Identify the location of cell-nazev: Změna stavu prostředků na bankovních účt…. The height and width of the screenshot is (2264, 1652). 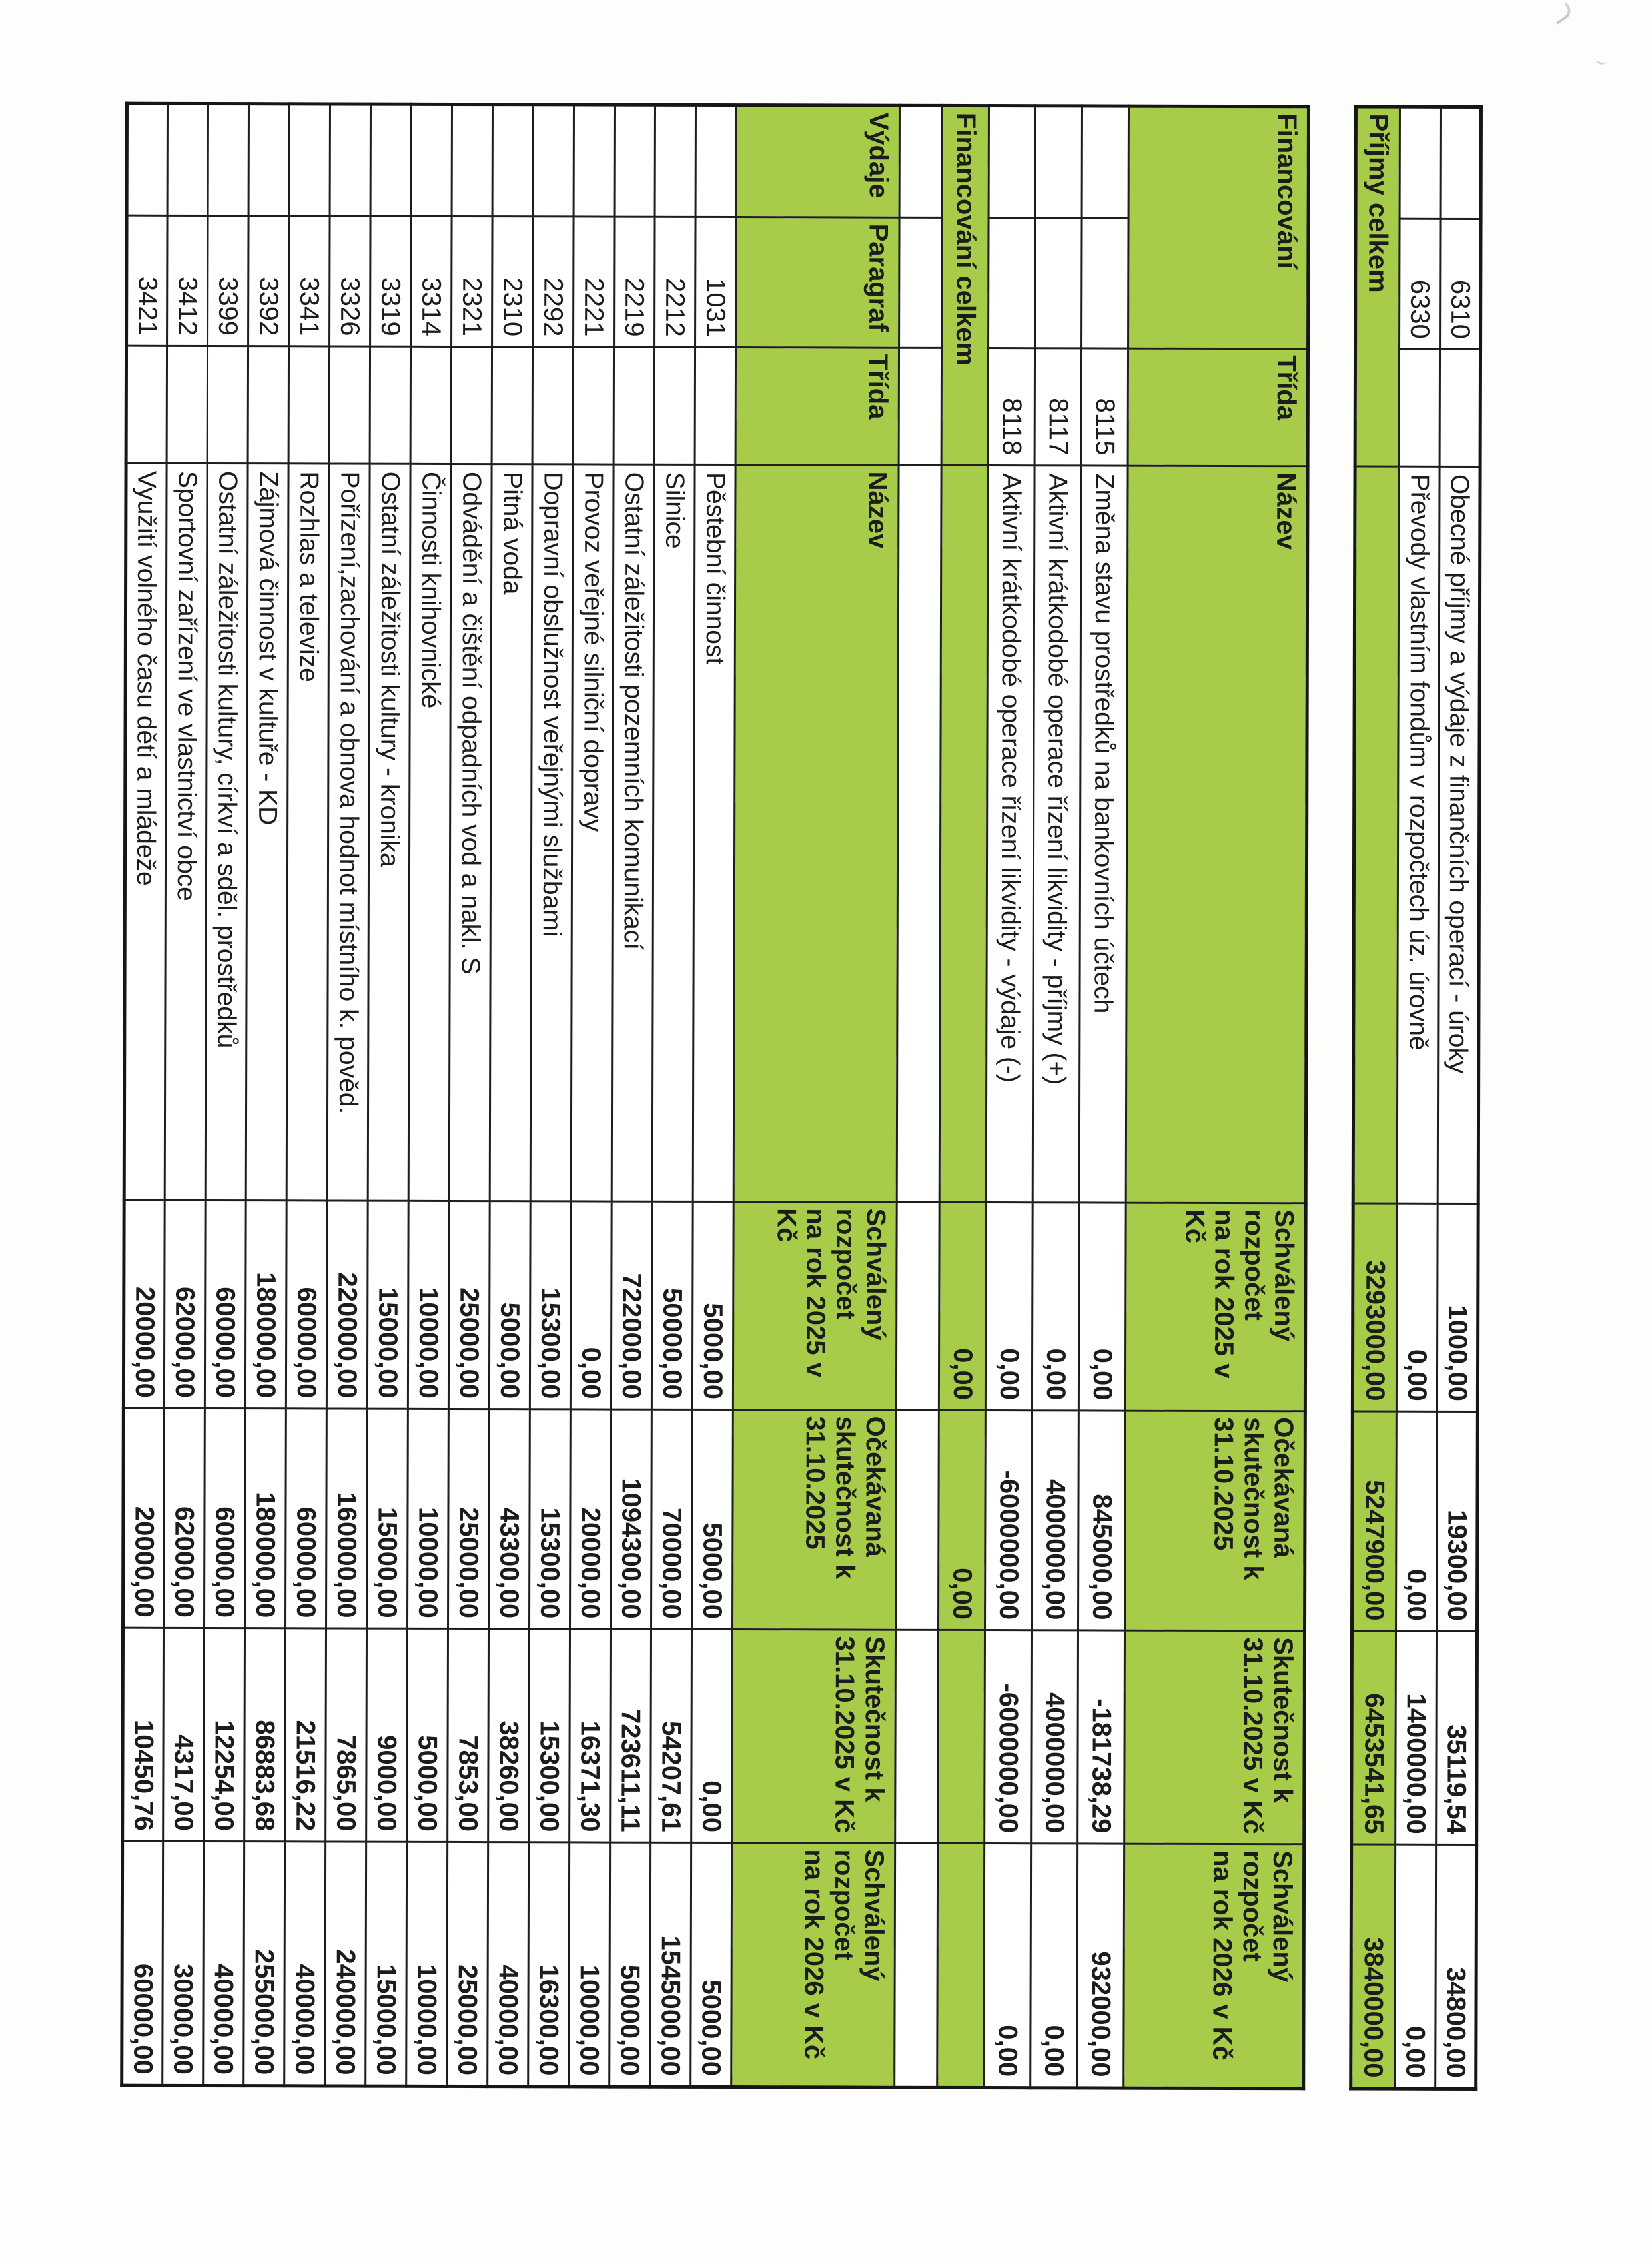
(1103, 834).